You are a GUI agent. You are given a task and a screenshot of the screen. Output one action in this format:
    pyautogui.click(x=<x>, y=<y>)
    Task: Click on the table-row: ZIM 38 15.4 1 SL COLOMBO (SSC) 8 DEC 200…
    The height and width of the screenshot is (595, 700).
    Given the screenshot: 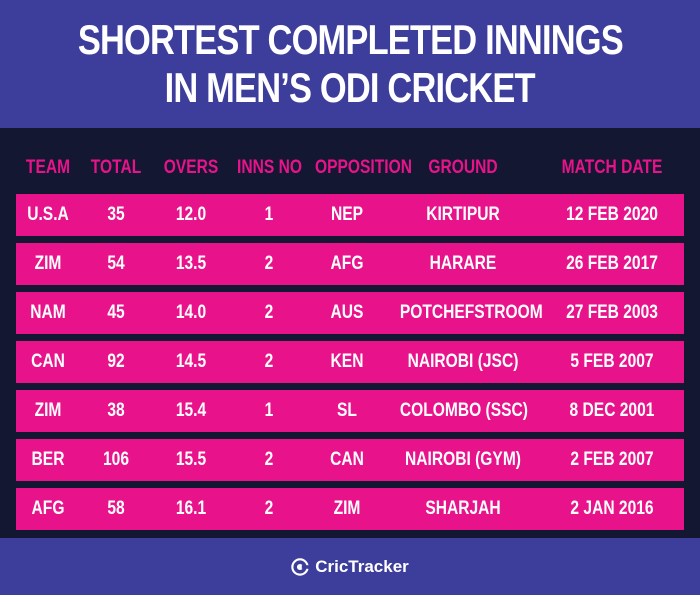 What is the action you would take?
    pyautogui.click(x=350, y=411)
    